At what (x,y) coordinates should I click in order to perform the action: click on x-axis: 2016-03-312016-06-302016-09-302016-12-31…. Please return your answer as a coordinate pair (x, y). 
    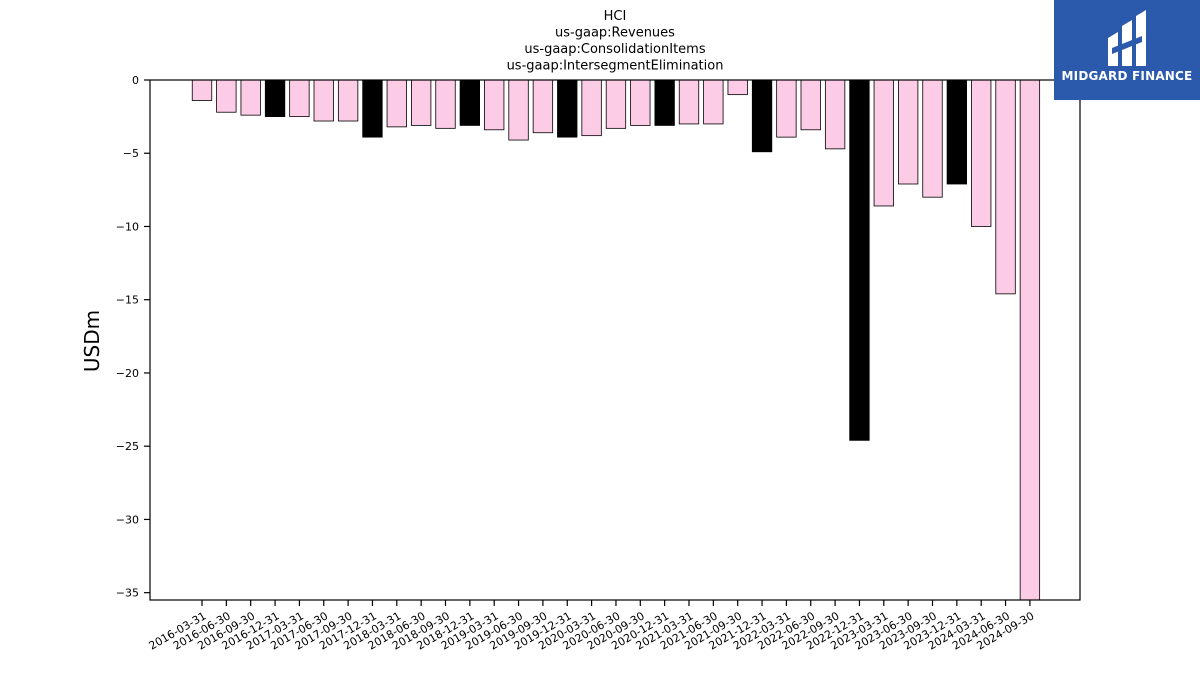
    Looking at the image, I should click on (591, 626).